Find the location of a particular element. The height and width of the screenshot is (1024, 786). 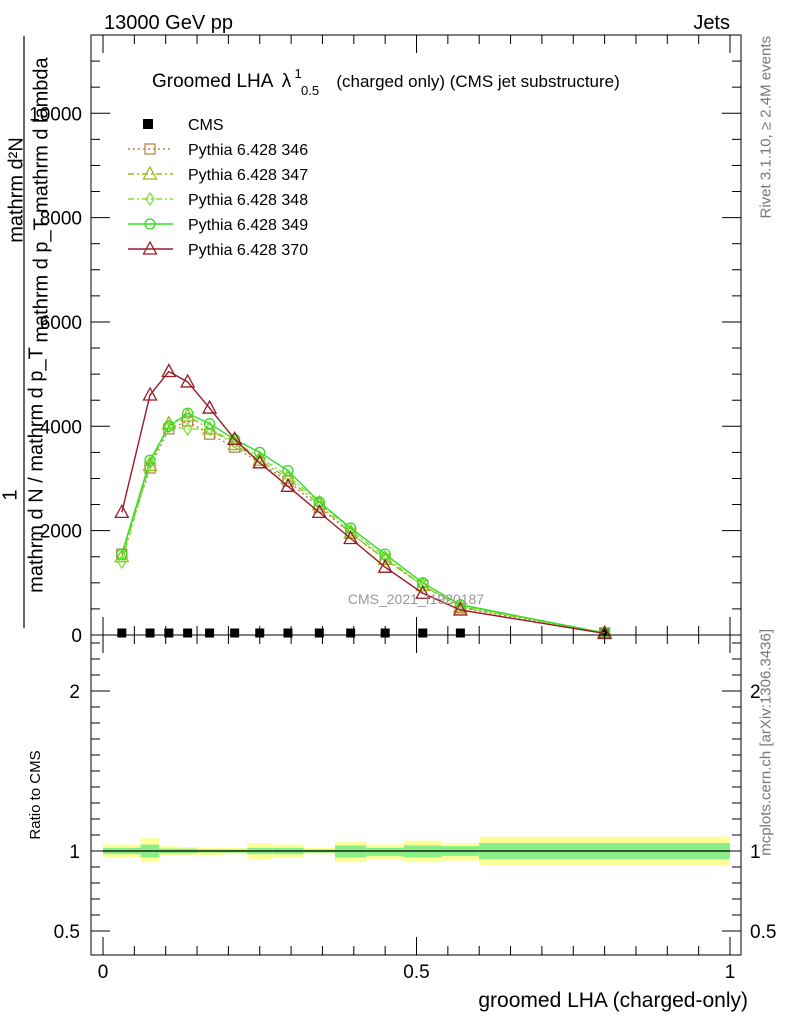

jets-label: Jets is located at coordinates (711, 23).